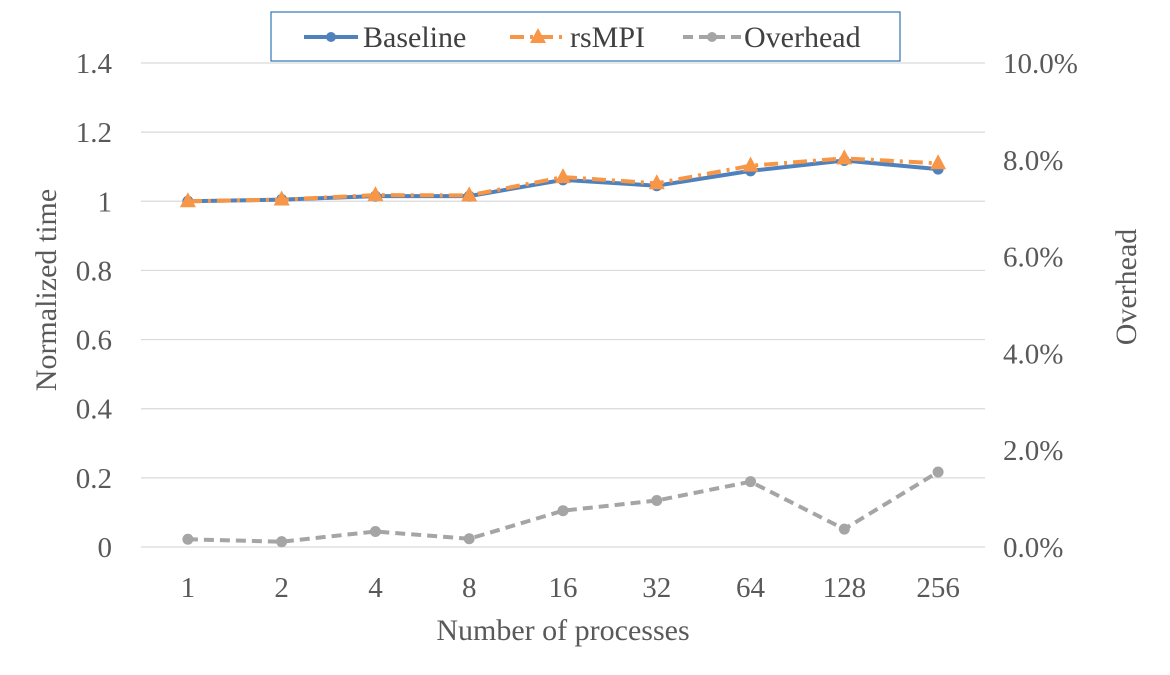  What do you see at coordinates (414, 37) in the screenshot?
I see `legend-label-baseline: Baseline` at bounding box center [414, 37].